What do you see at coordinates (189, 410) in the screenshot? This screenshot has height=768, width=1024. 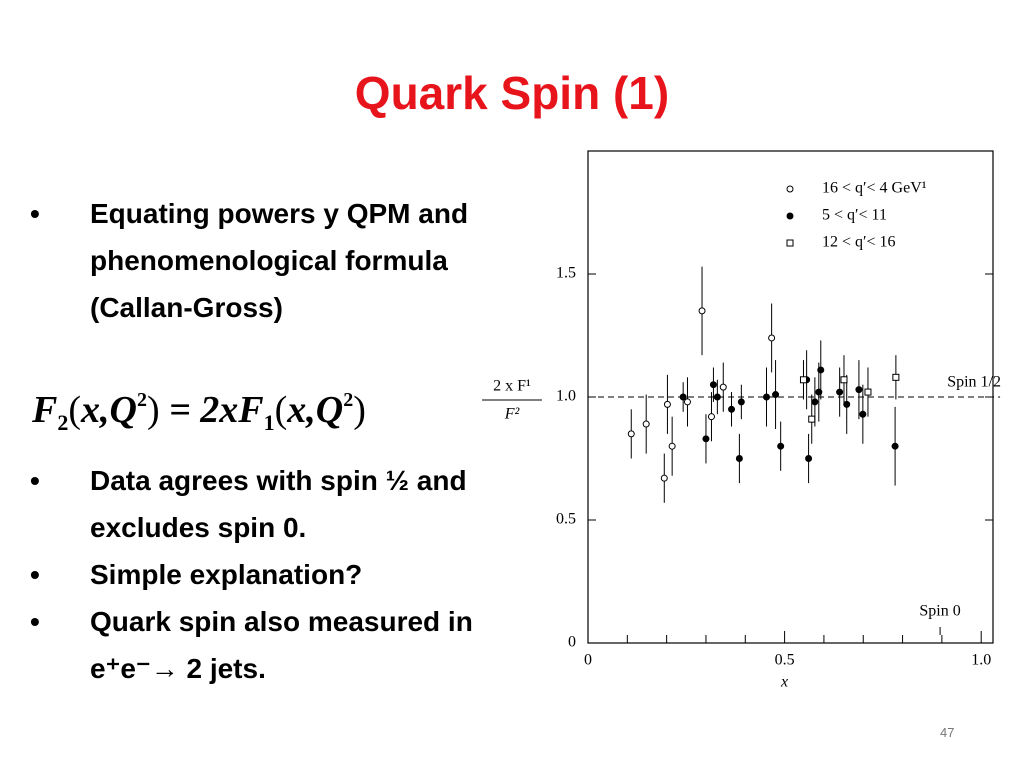 I see `formula-part: = 2` at bounding box center [189, 410].